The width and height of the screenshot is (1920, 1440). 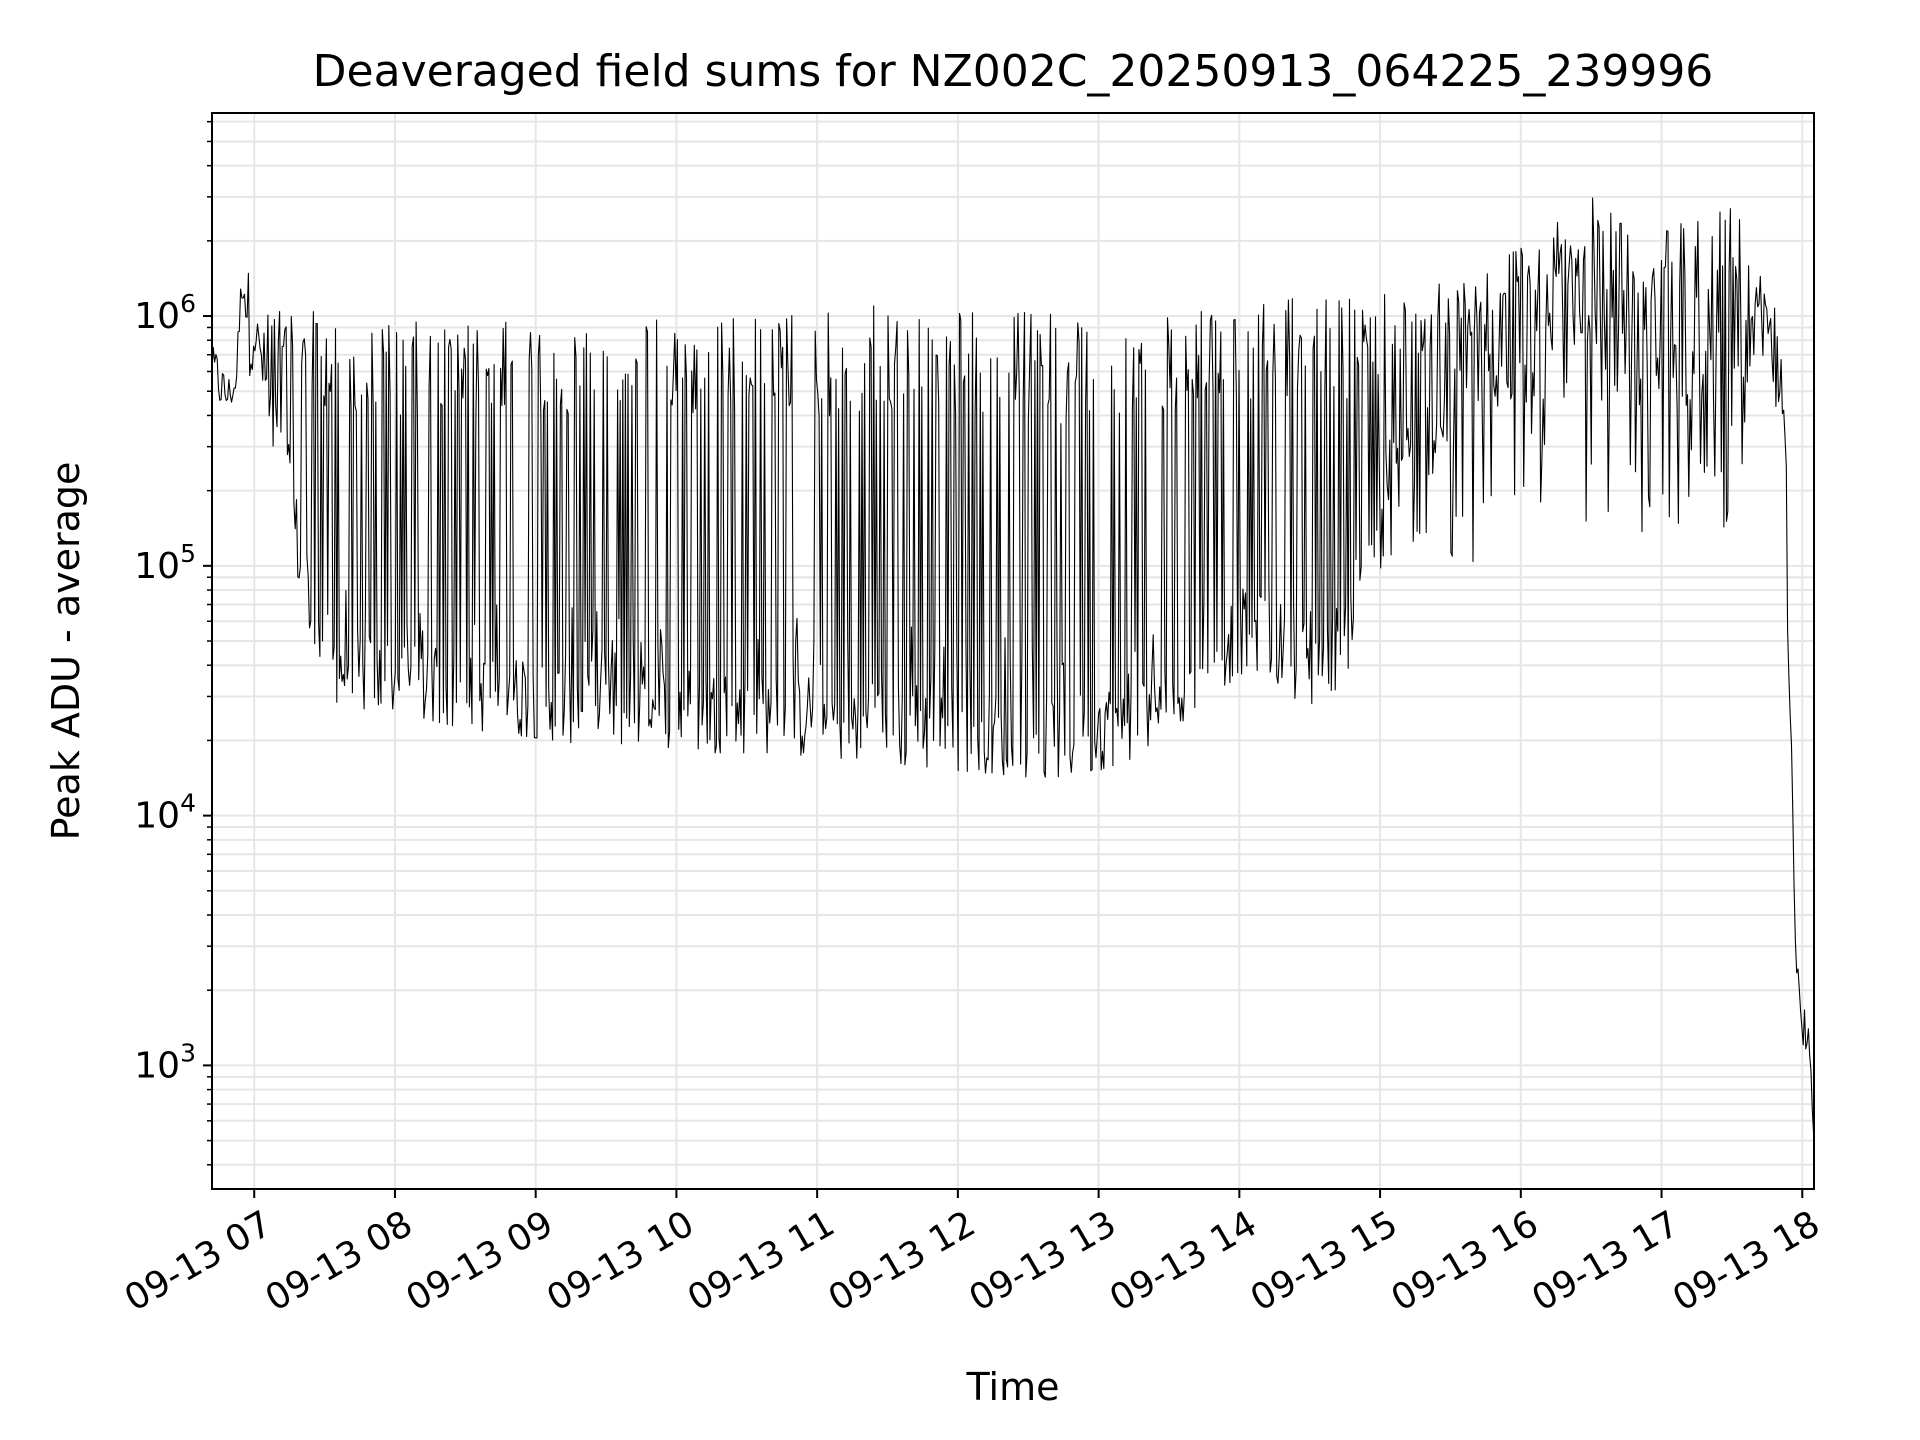 I want to click on y-axis-label: Peak ADU - average, so click(x=66, y=651).